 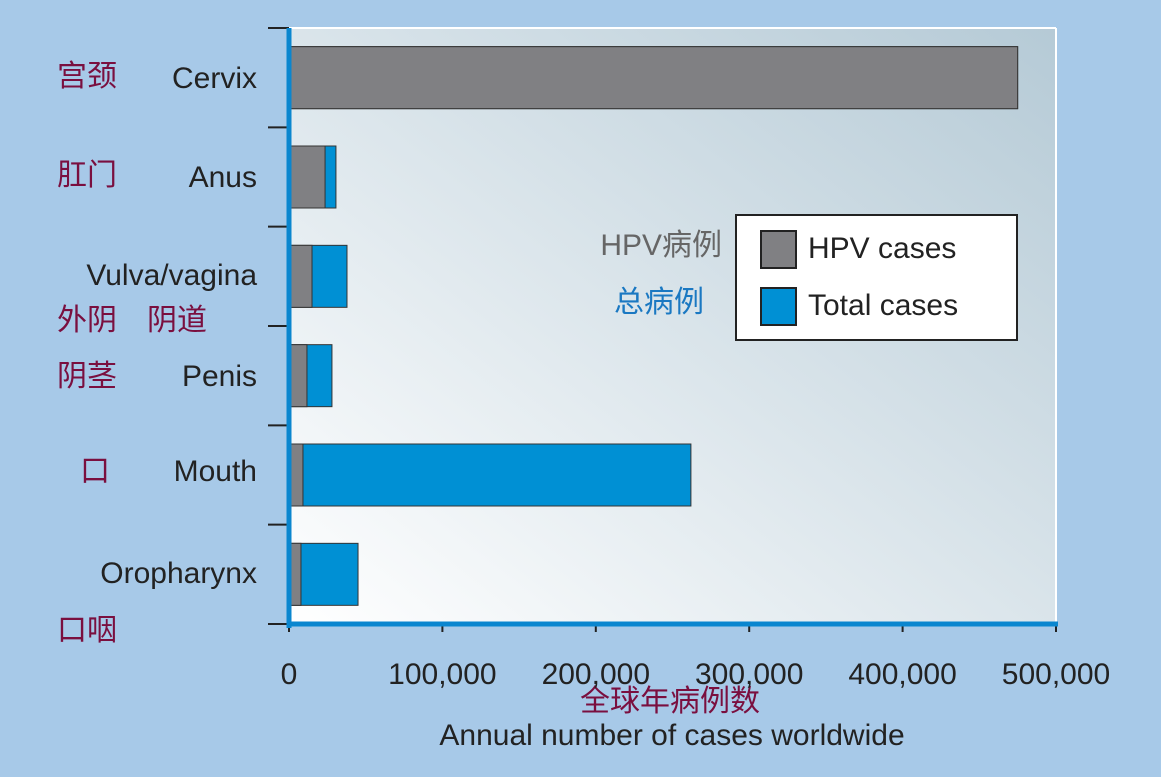 What do you see at coordinates (87, 376) in the screenshot?
I see `y-tick-label-note: 阴茎` at bounding box center [87, 376].